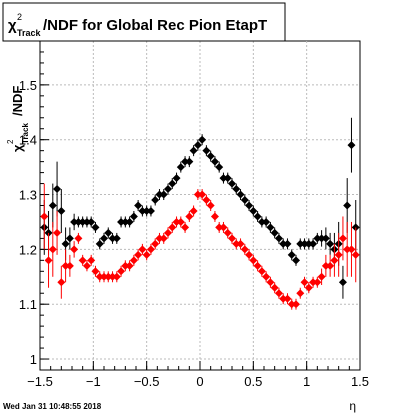  Describe the element at coordinates (155, 25) in the screenshot. I see `chart-title: /NDF for Global Rec Pion EtapT` at that location.